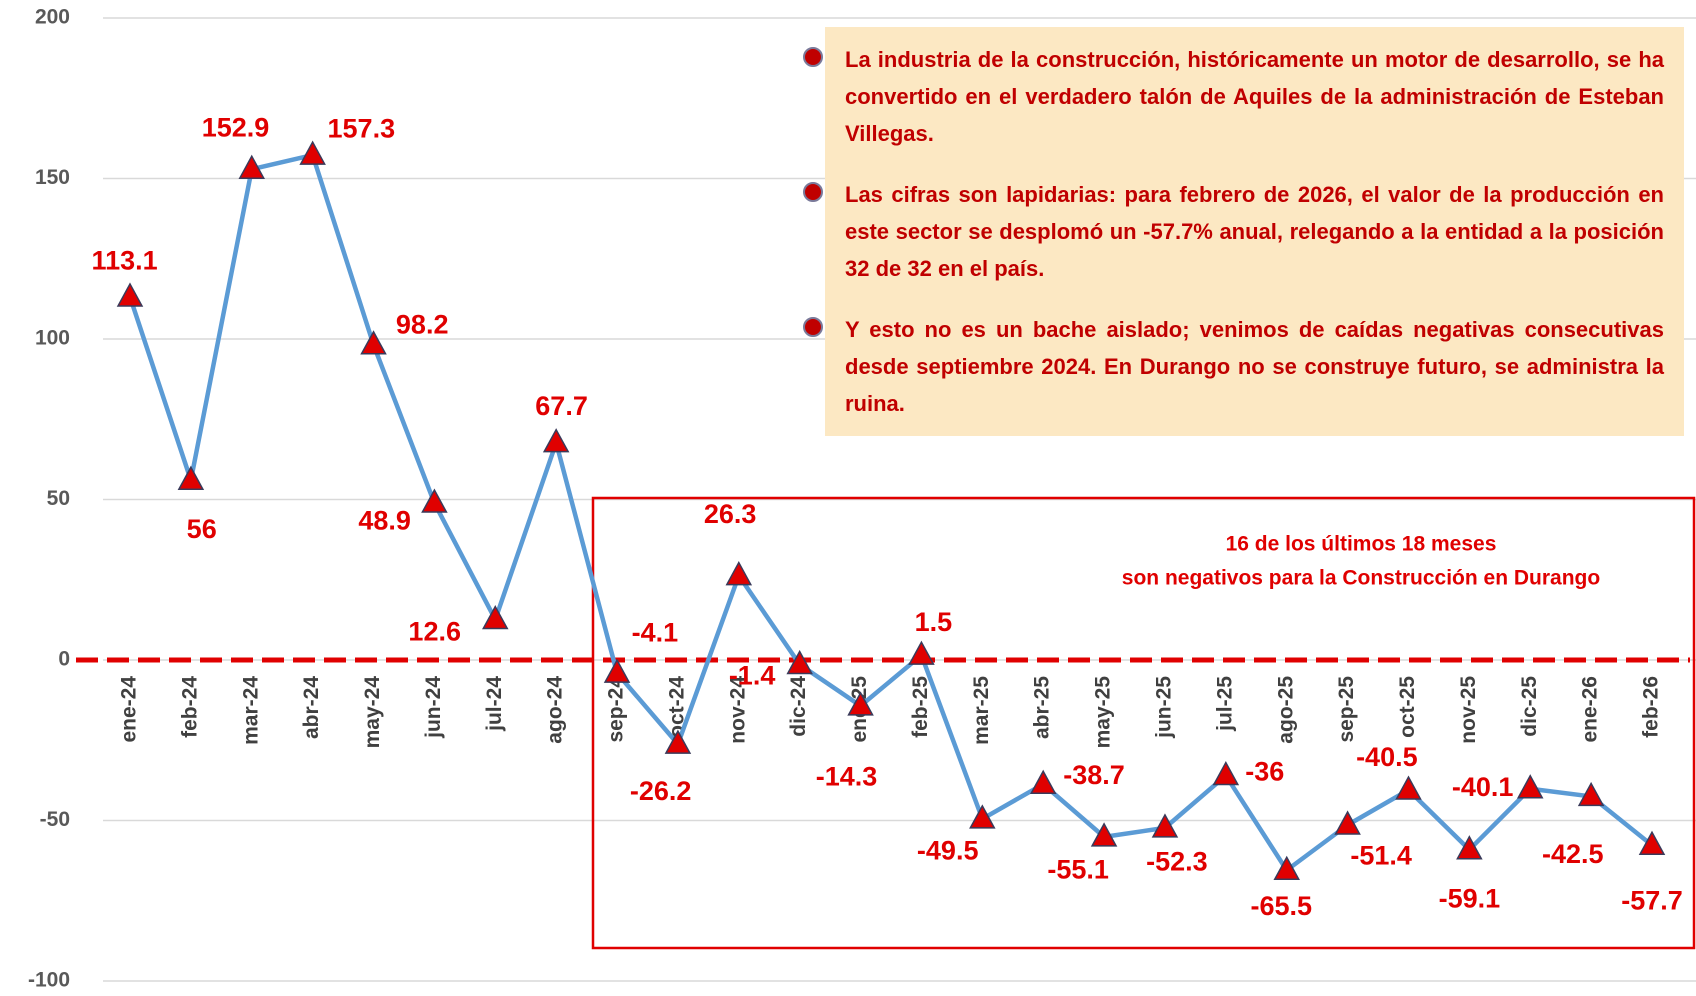 Image resolution: width=1696 pixels, height=996 pixels. I want to click on x-tick-label: oct-25, so click(1407, 707).